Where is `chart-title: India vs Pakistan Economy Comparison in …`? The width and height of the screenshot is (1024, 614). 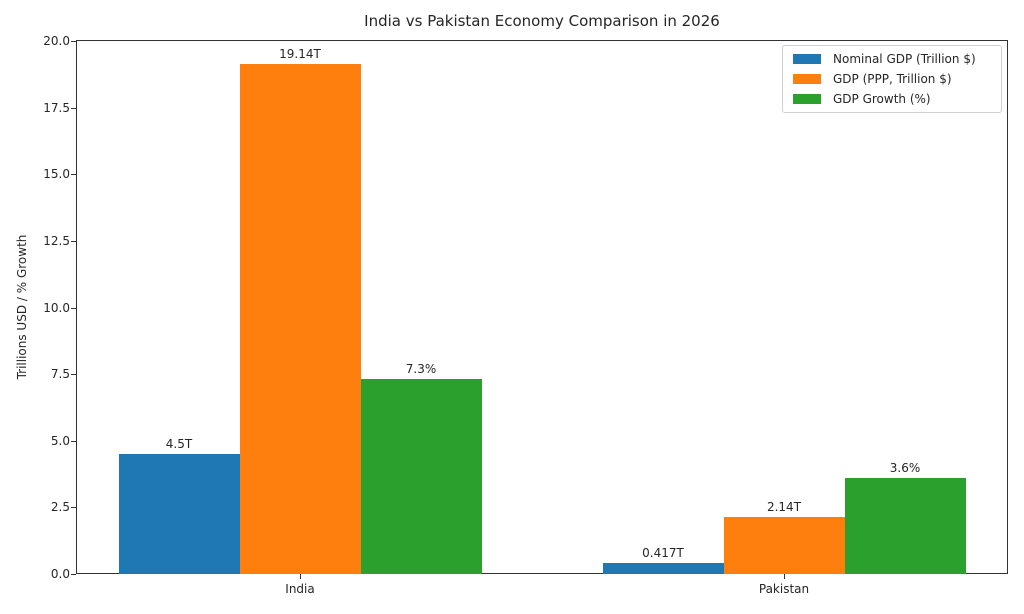
chart-title: India vs Pakistan Economy Comparison in … is located at coordinates (542, 21).